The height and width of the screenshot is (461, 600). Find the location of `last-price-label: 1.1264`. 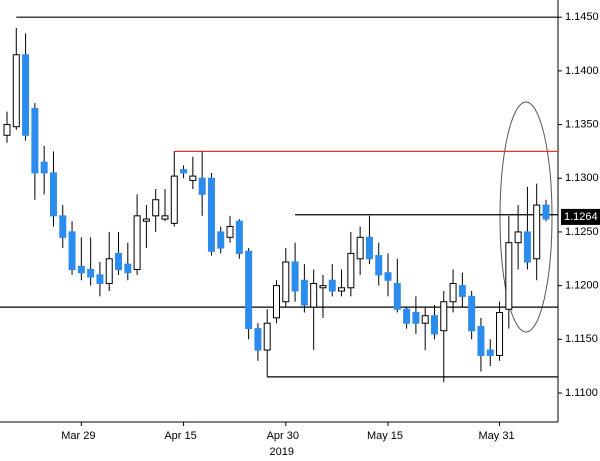

last-price-label: 1.1264 is located at coordinates (581, 217).